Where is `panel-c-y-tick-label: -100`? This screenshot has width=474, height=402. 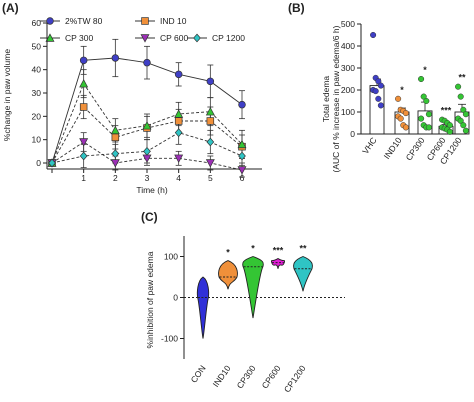 panel-c-y-tick-label: -100 is located at coordinates (169, 339).